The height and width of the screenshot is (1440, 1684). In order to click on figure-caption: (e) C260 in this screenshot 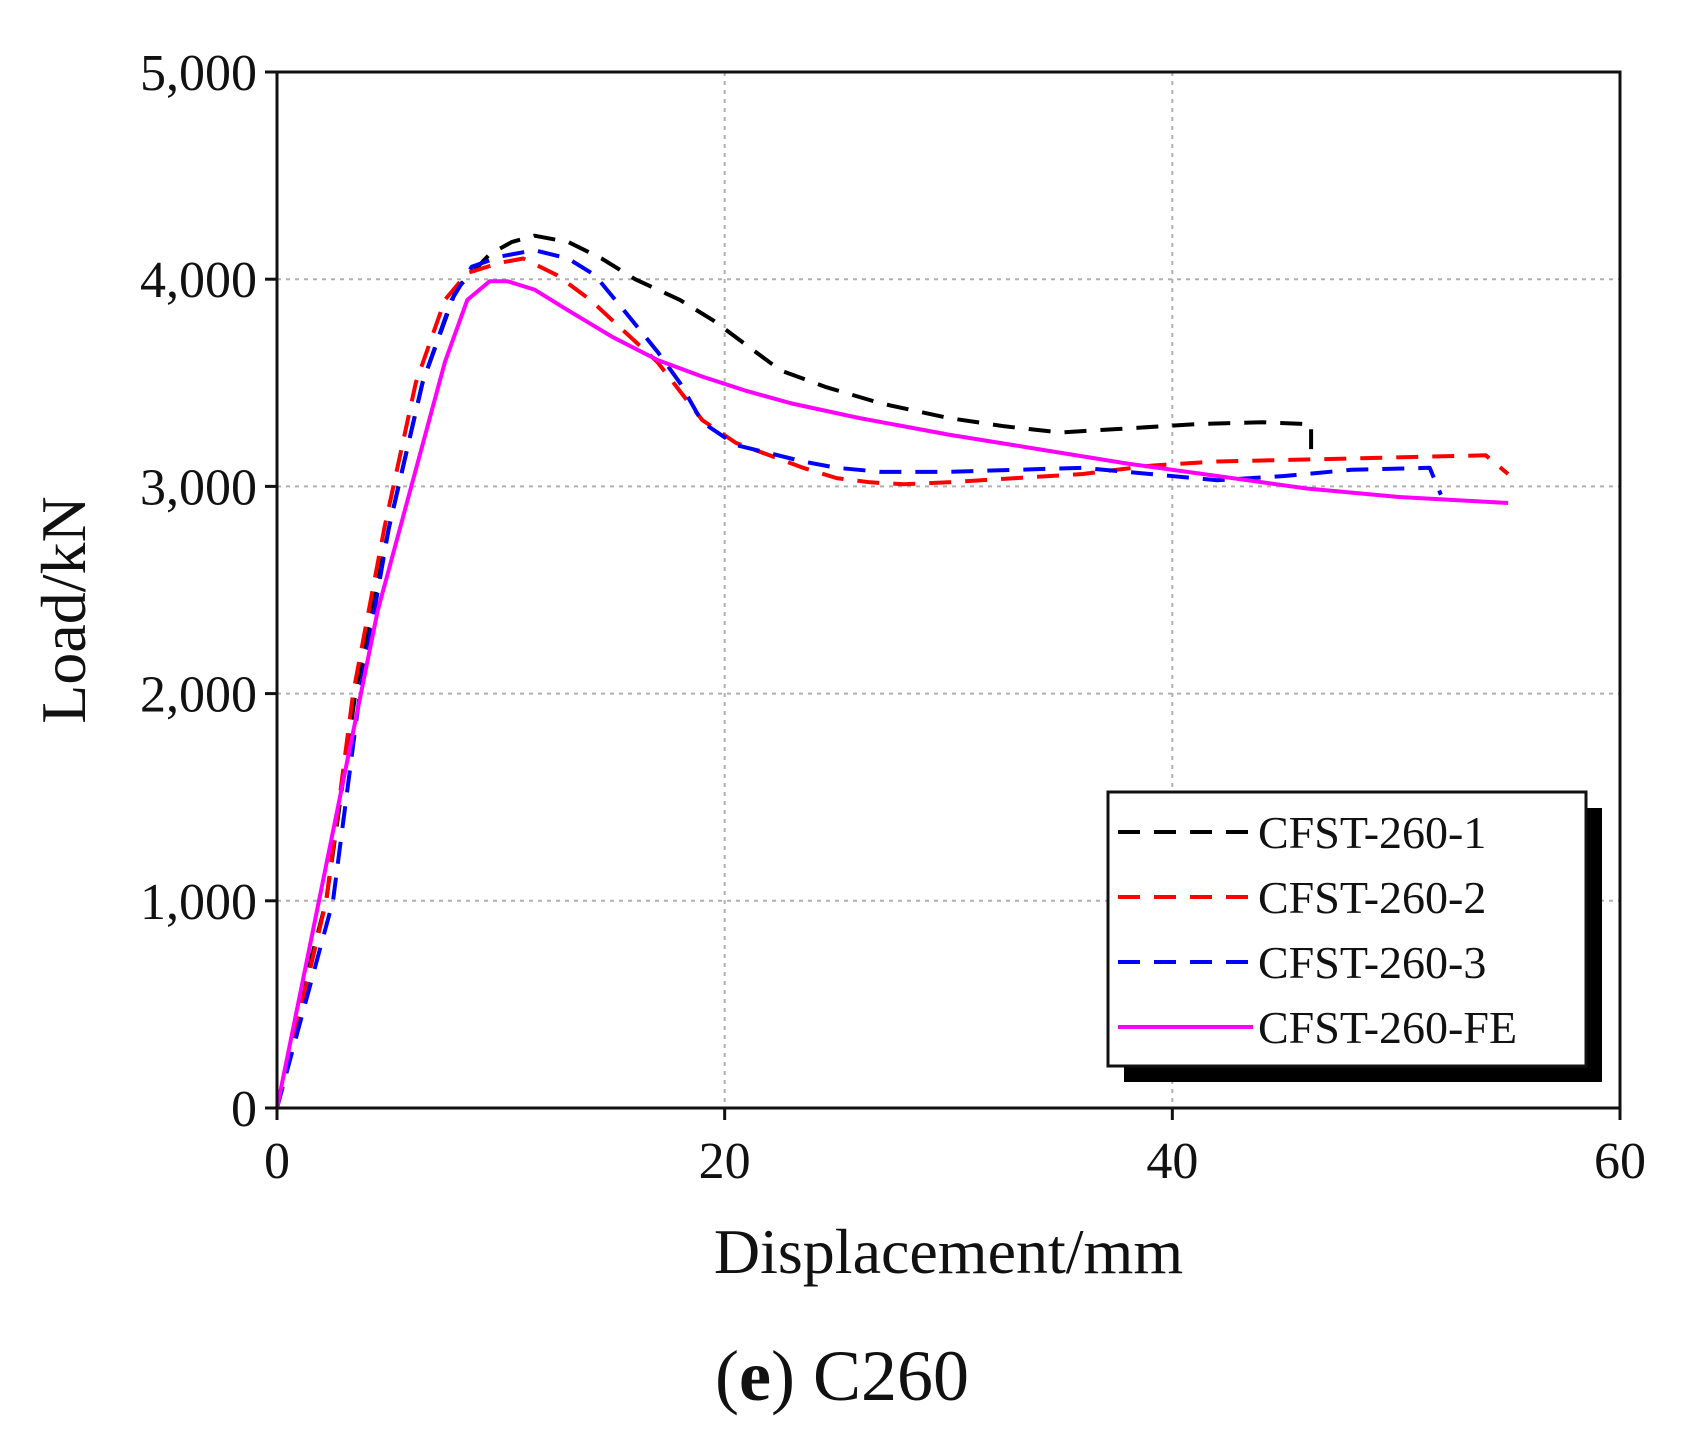, I will do `click(842, 1376)`.